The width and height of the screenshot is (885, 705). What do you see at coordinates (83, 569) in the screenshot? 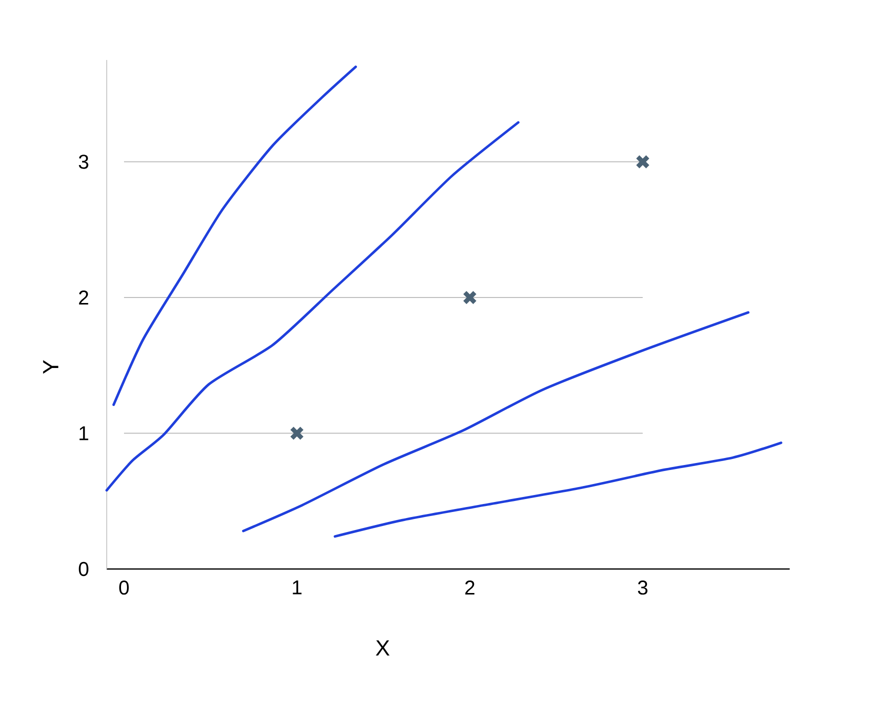
I see `y-tick-label: 0` at bounding box center [83, 569].